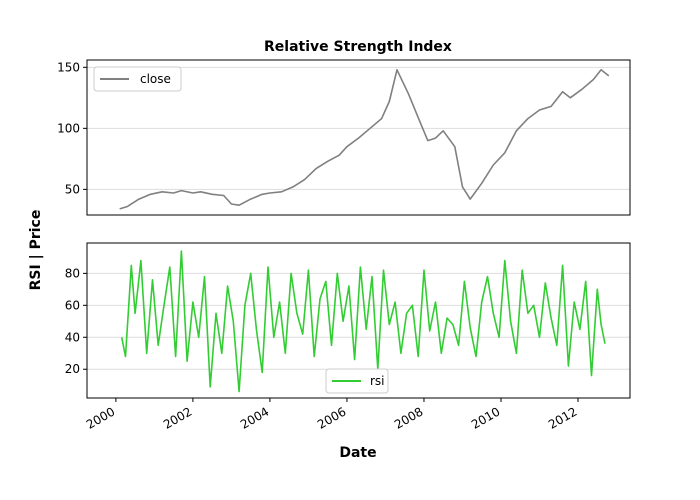  I want to click on close-legend-label: close, so click(155, 79).